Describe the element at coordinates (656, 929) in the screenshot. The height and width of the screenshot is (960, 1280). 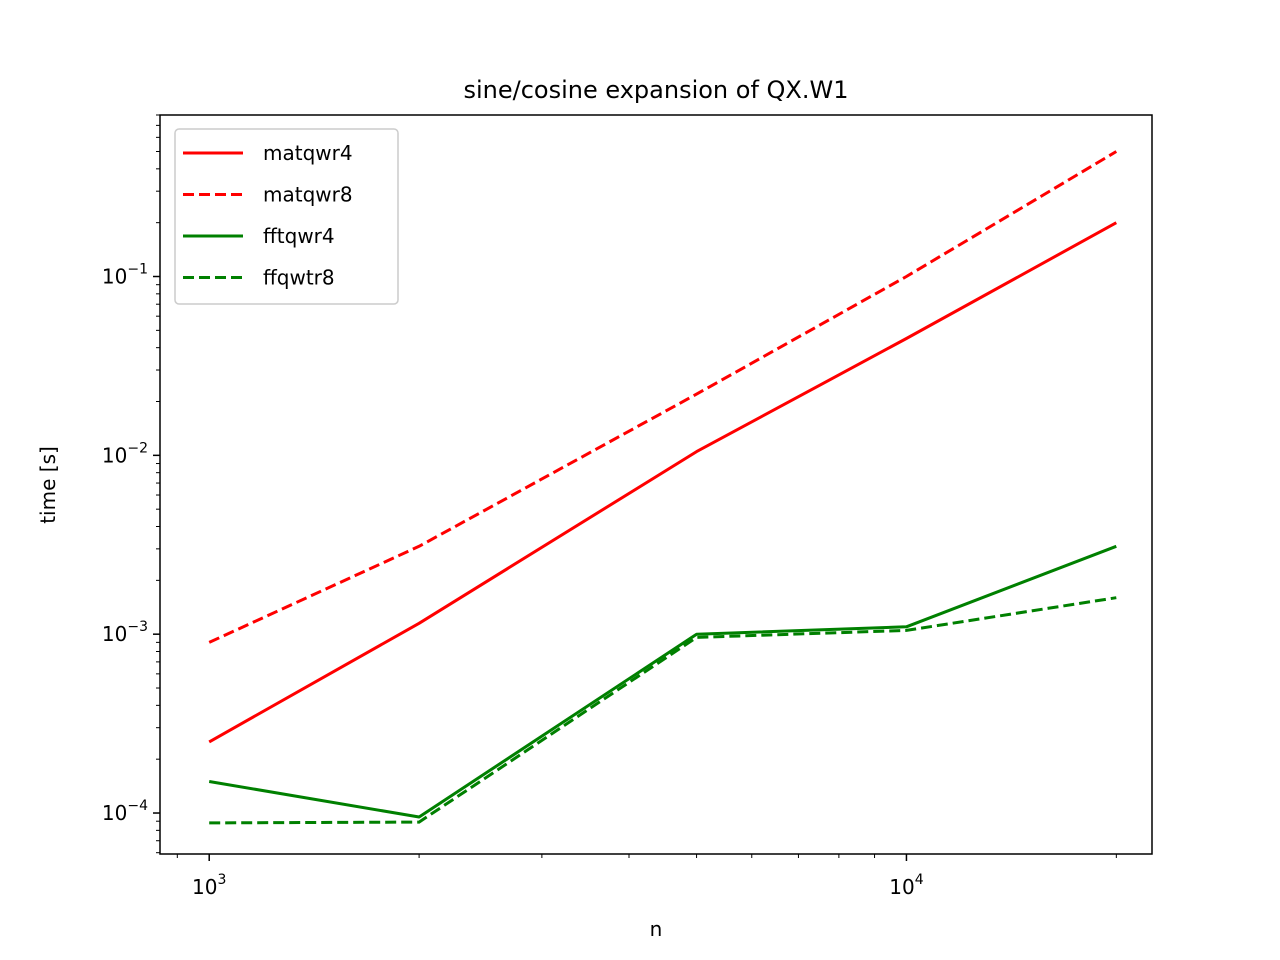
I see `x-axis-label: n` at that location.